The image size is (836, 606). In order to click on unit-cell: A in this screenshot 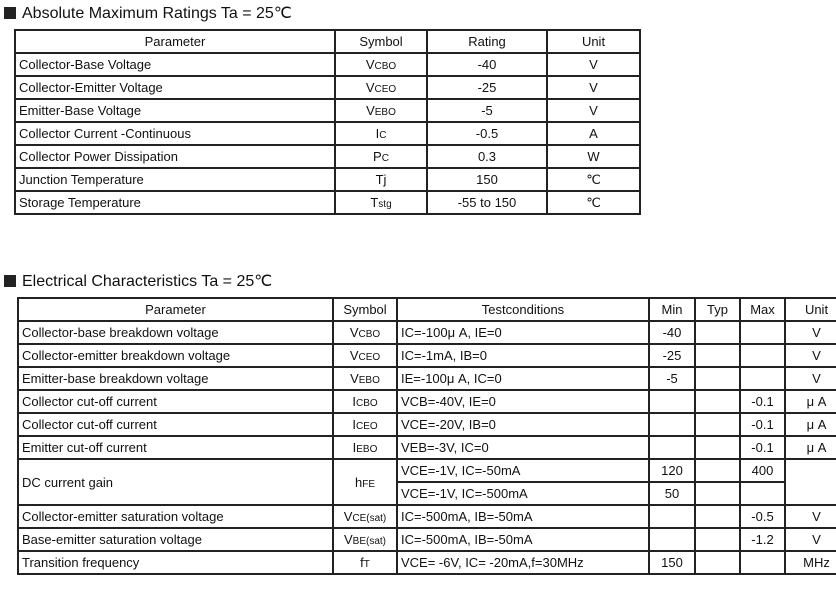, I will do `click(593, 133)`.